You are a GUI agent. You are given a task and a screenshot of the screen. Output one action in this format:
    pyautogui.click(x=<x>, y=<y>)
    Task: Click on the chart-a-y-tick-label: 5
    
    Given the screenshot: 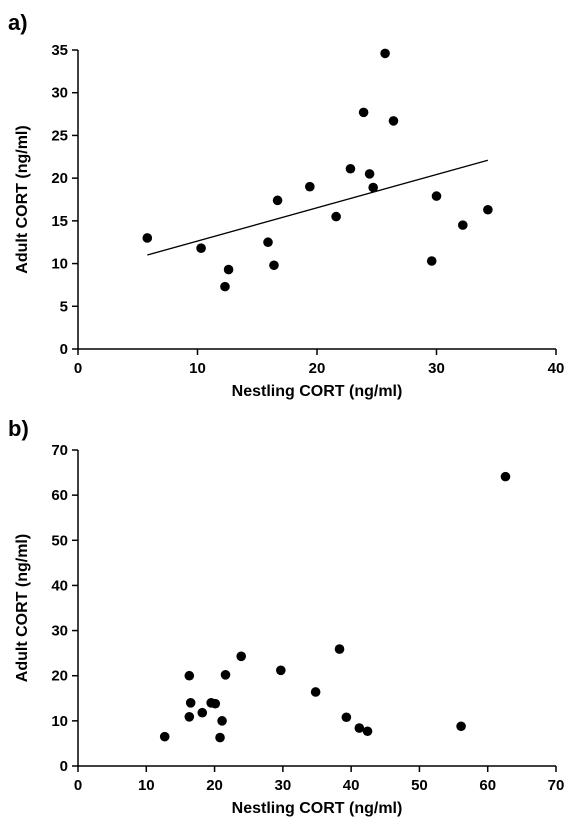 What is the action you would take?
    pyautogui.click(x=64, y=306)
    